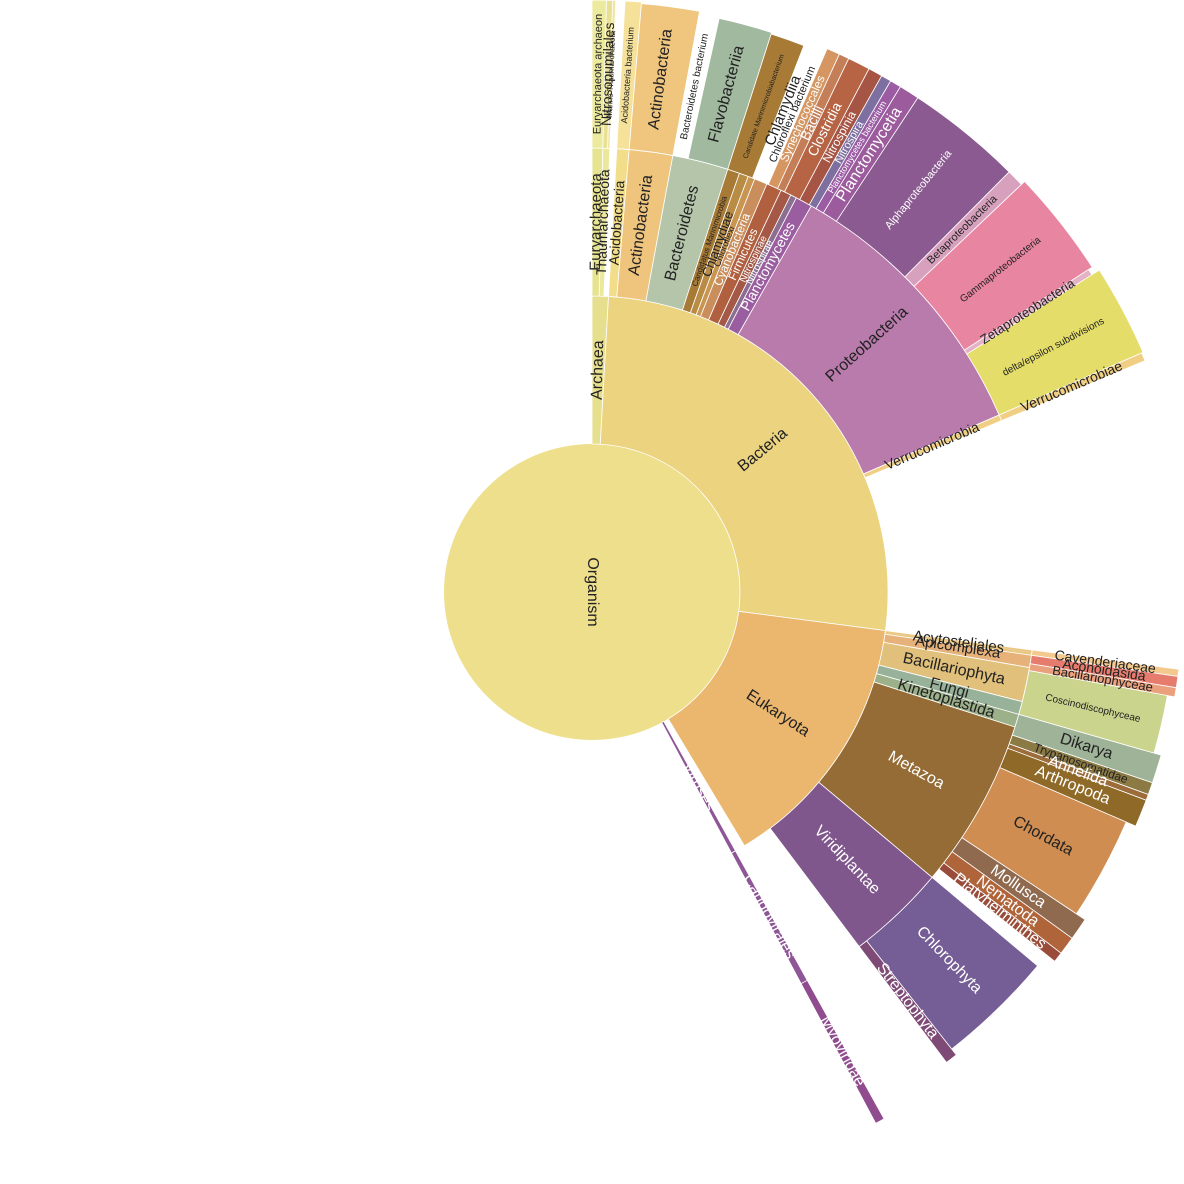 The width and height of the screenshot is (1184, 1184). What do you see at coordinates (617, 223) in the screenshot?
I see `label-acidobacteria: Acidobacteria` at bounding box center [617, 223].